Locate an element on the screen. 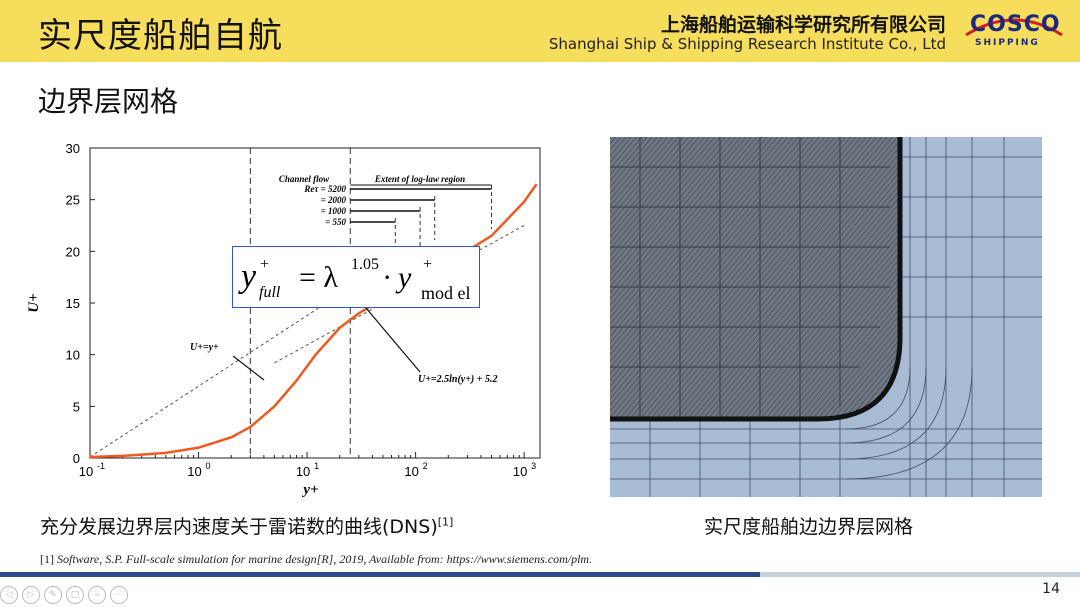 Image resolution: width=1080 pixels, height=607 pixels. chart-caption: 充分发展边界层内速度关于雷诺数的曲线(DNS)[1] is located at coordinates (246, 525).